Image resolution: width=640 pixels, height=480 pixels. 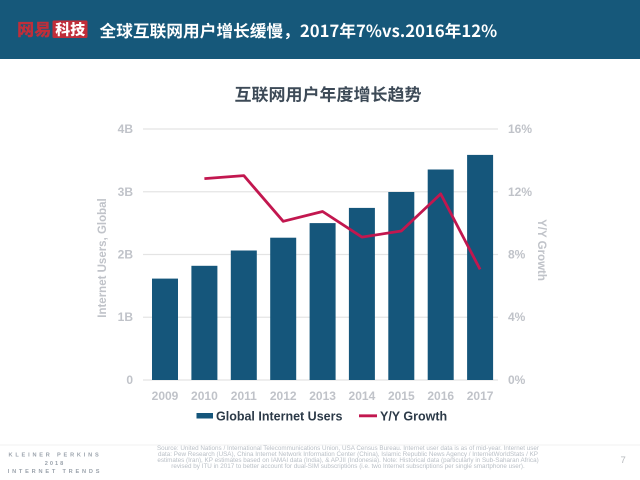 I want to click on svg-text: 7, so click(x=623, y=460).